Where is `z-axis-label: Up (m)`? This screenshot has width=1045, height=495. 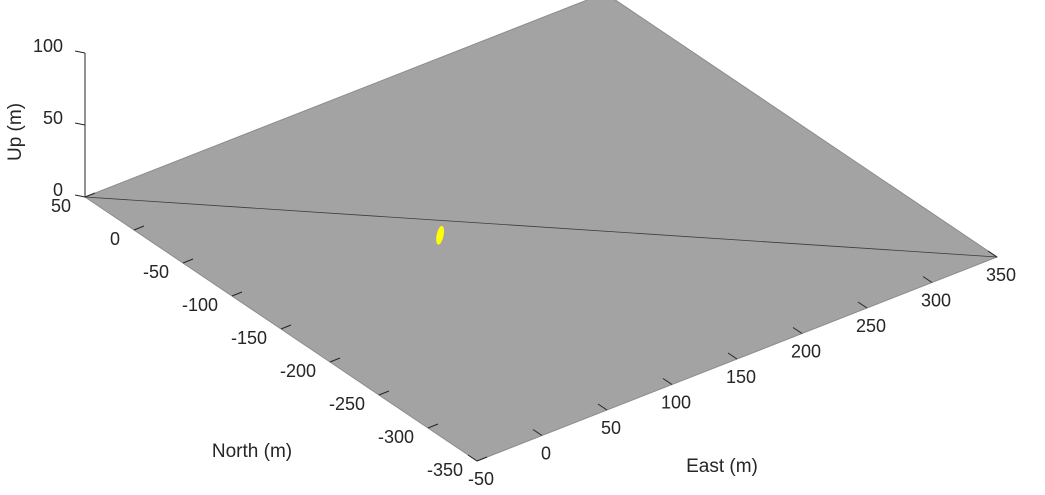 z-axis-label: Up (m) is located at coordinates (15, 132).